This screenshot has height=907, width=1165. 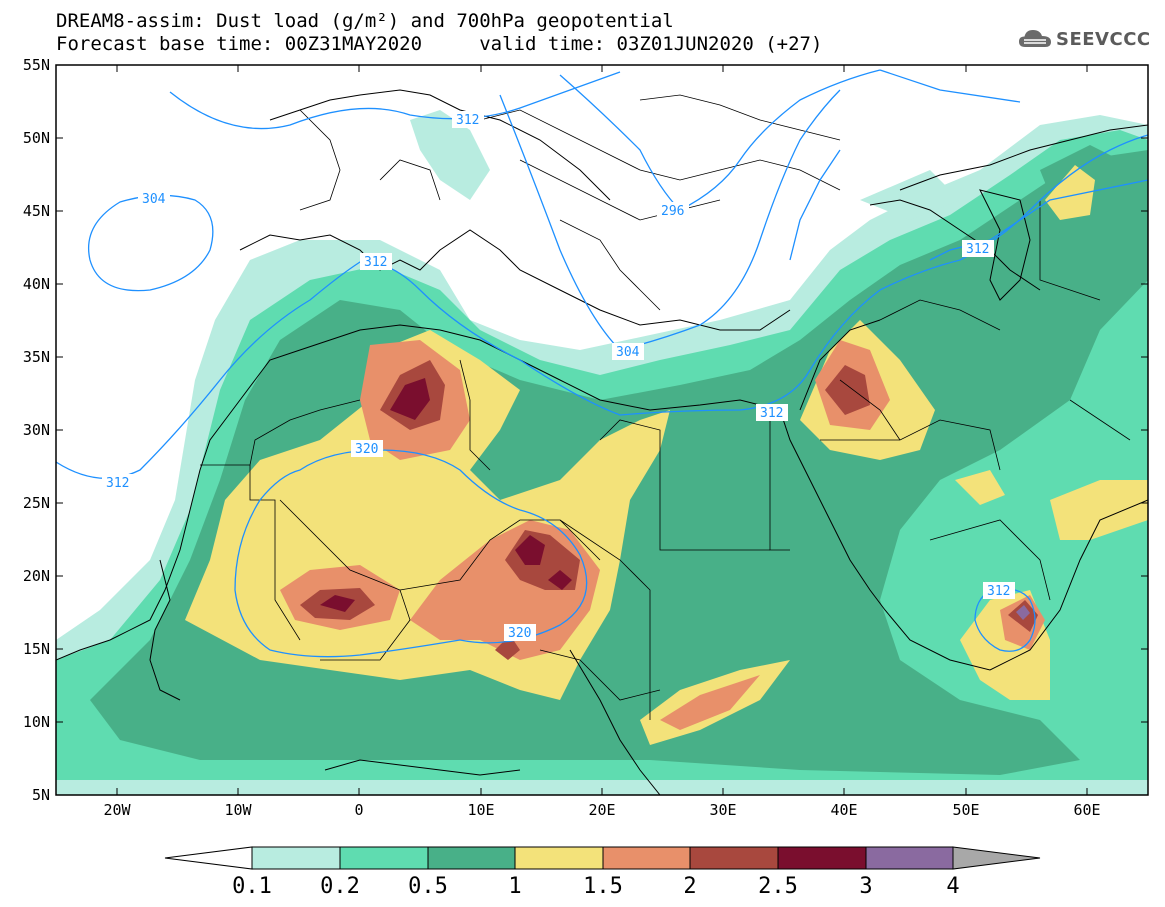 What do you see at coordinates (36, 576) in the screenshot?
I see `lat-tick-label: 20N` at bounding box center [36, 576].